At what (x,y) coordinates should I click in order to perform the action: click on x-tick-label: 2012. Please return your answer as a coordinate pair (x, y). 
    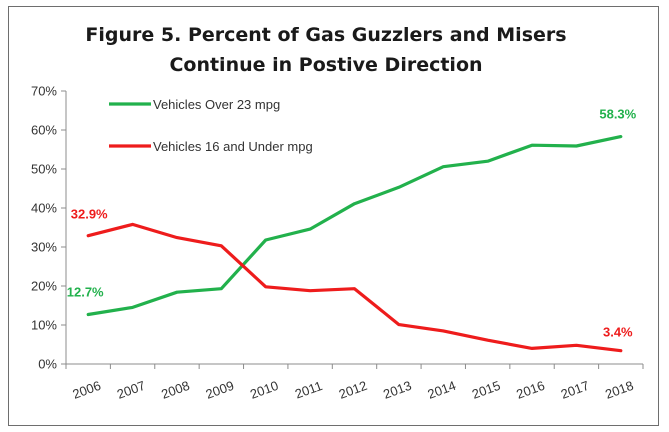
    Looking at the image, I should click on (353, 390).